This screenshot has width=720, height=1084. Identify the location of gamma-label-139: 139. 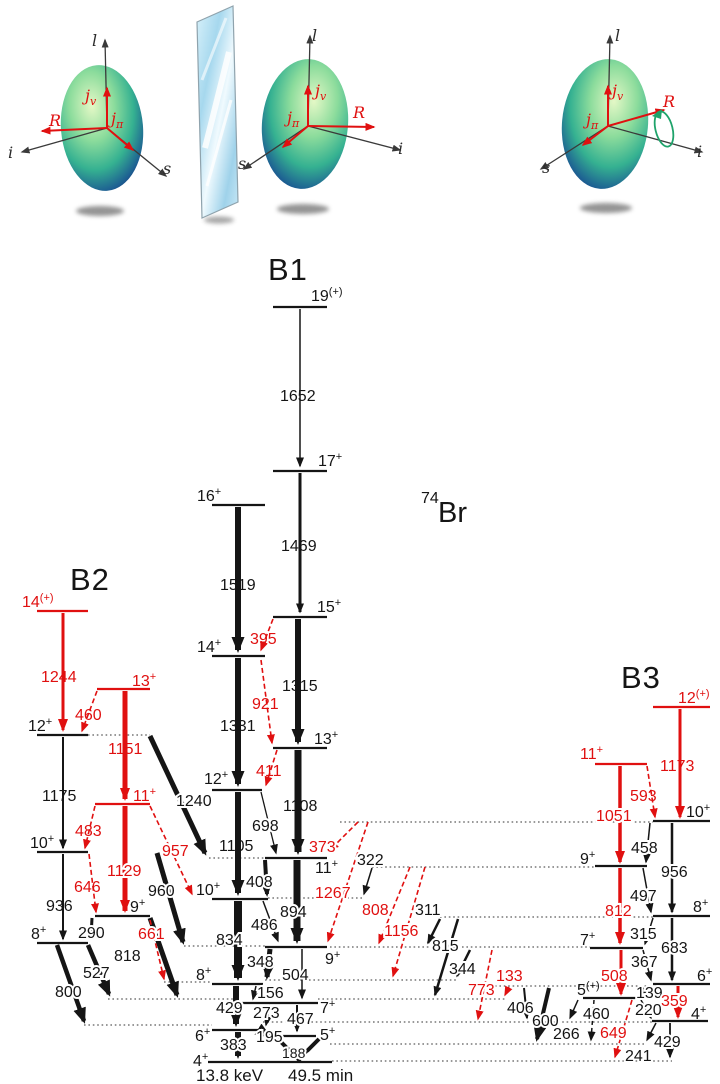
(649, 993).